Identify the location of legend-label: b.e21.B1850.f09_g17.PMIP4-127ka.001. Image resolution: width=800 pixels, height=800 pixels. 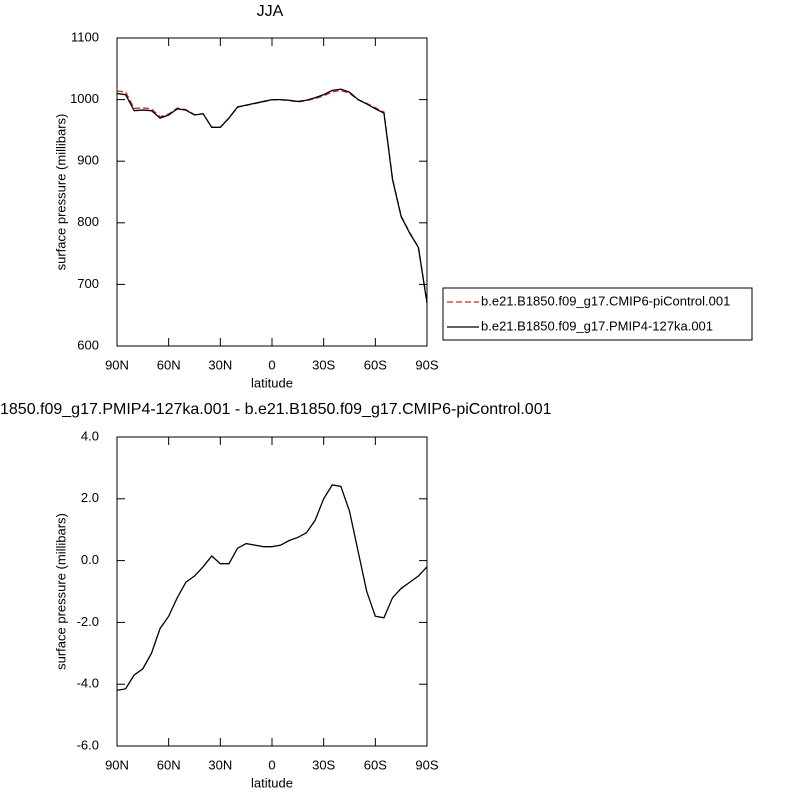
(597, 325).